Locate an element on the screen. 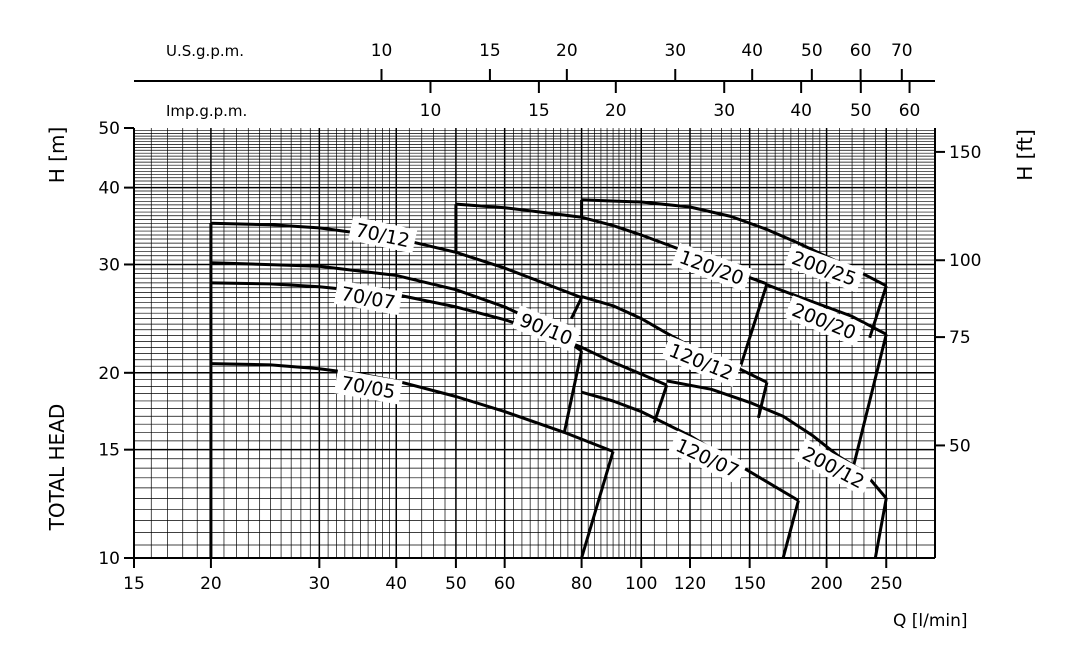 Image resolution: width=1065 pixels, height=657 pixels. imp-gpm-tick-label: 10 is located at coordinates (431, 111).